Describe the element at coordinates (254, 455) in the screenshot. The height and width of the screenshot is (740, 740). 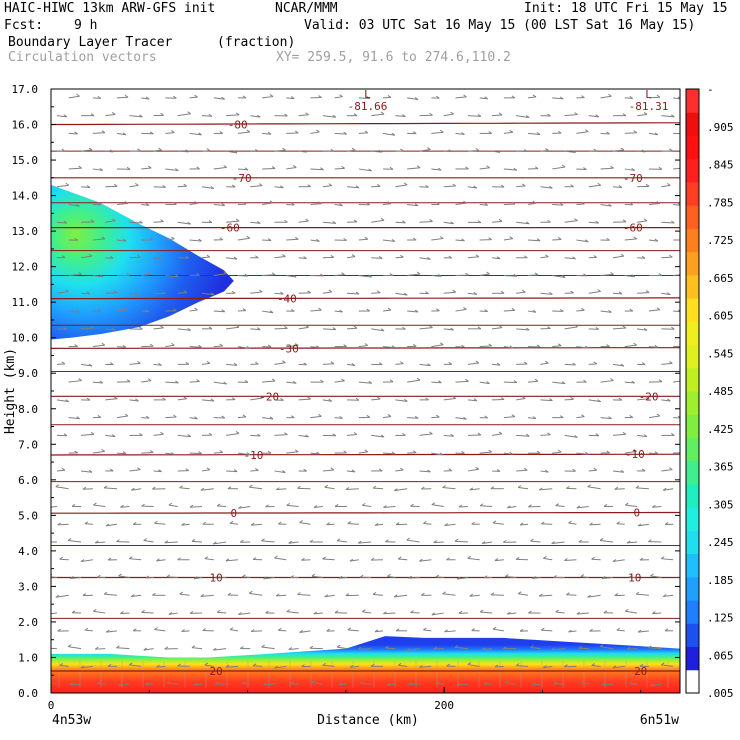
I see `contour-label: -10` at that location.